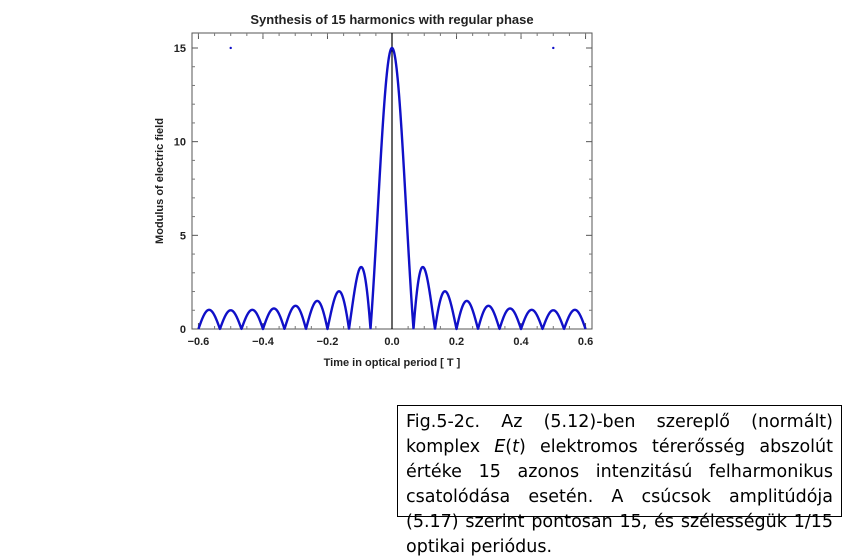 The width and height of the screenshot is (860, 560). What do you see at coordinates (199, 342) in the screenshot?
I see `x-tick-label: −0.6` at bounding box center [199, 342].